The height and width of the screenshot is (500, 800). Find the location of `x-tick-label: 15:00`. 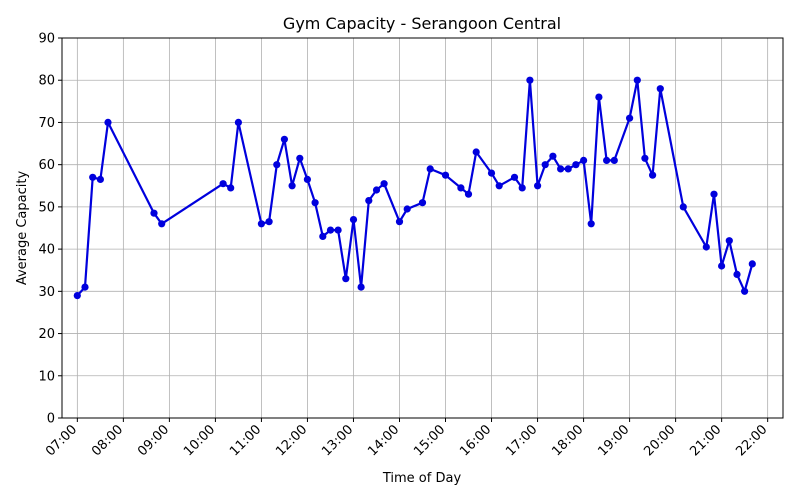

x-tick-label: 15:00 is located at coordinates (429, 440).